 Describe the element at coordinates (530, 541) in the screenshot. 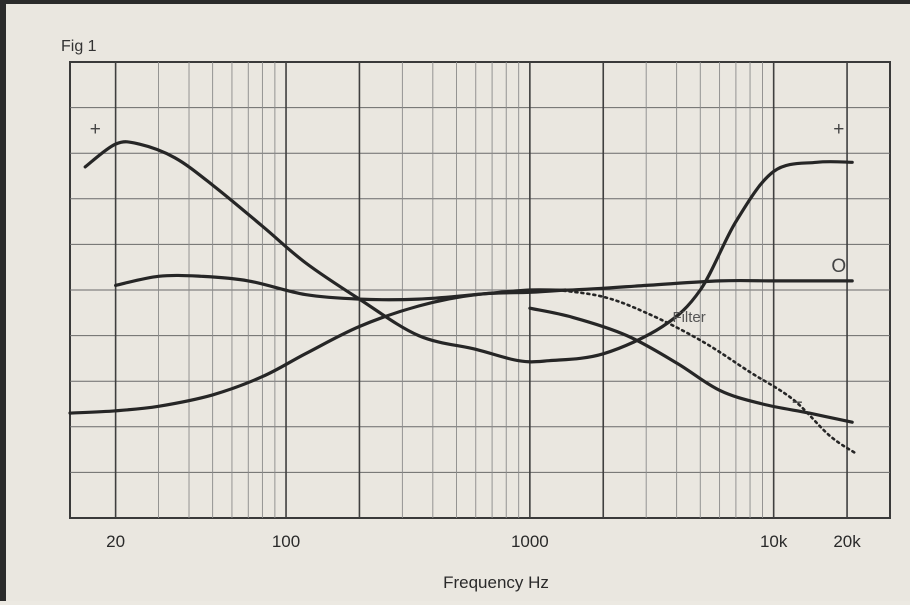

I see `x-tick-label: 1000` at that location.